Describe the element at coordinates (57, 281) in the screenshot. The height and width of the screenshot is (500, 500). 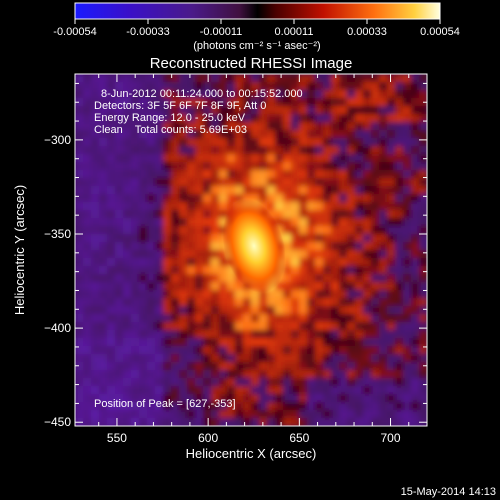
I see `y-tick-labels: −300−350−400−450` at that location.